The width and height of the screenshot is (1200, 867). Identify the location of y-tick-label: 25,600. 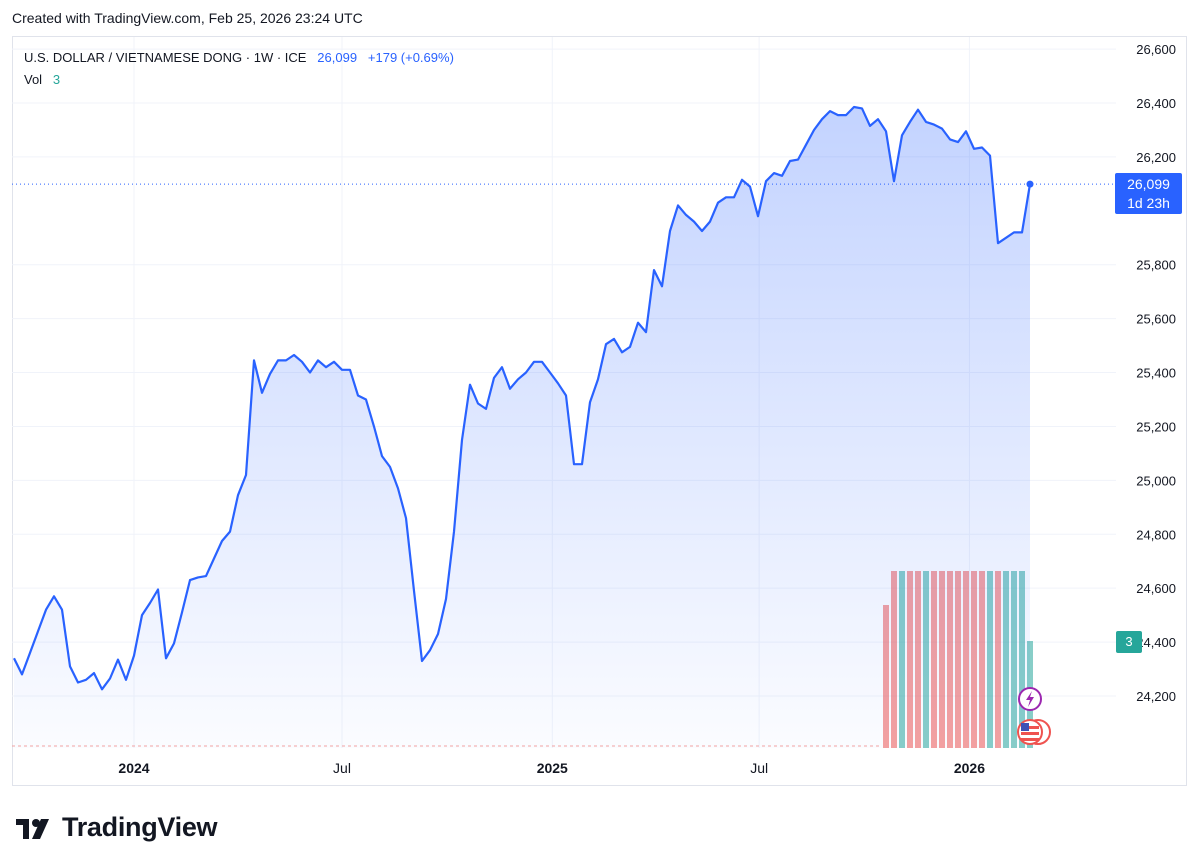
(1156, 319).